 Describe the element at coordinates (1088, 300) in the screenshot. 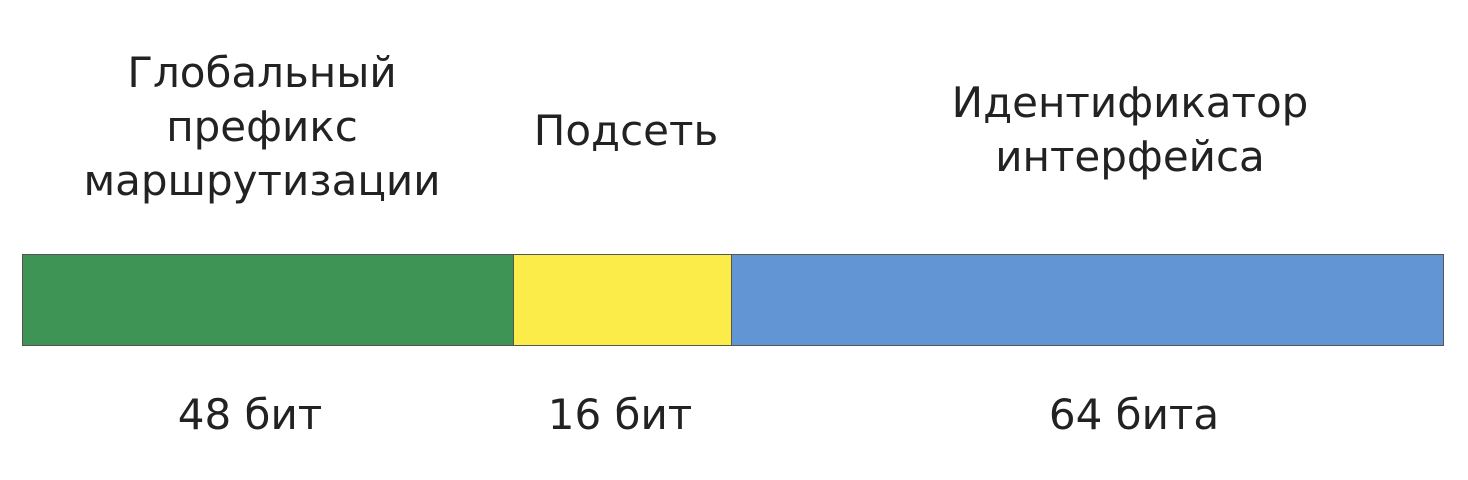

I see `interface-id-segment` at that location.